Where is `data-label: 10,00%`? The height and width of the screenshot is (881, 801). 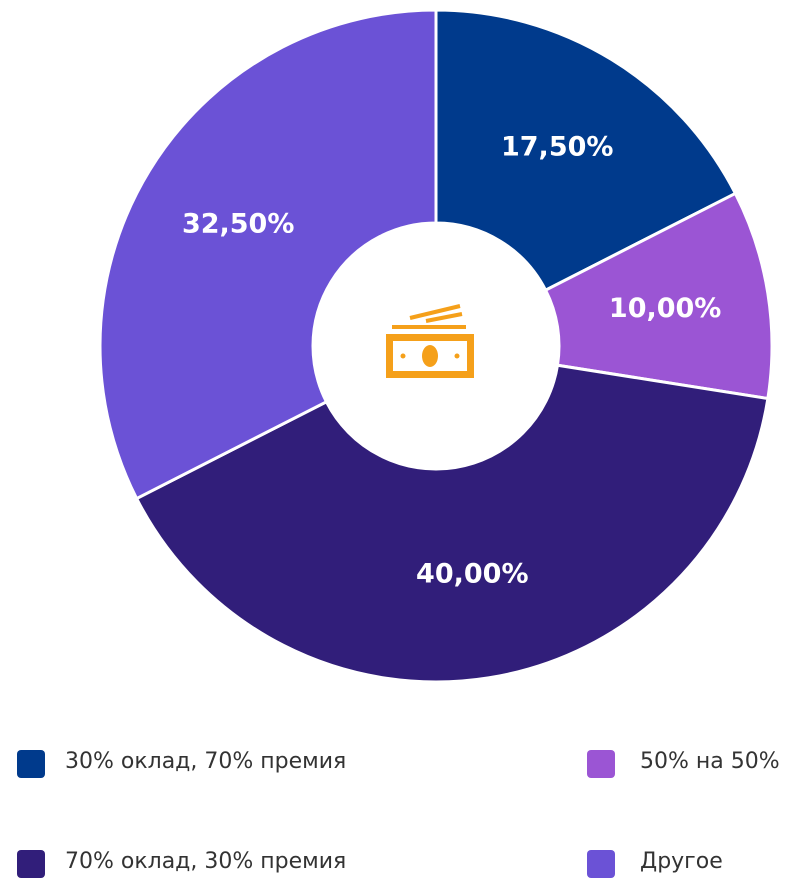
data-label: 10,00% is located at coordinates (665, 308).